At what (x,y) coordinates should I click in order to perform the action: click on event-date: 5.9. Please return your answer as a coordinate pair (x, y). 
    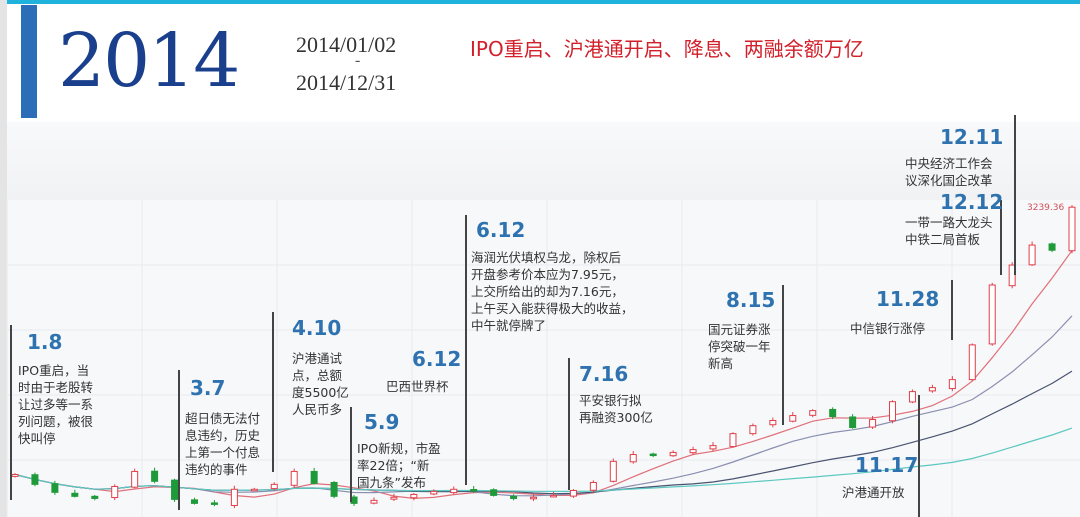
    Looking at the image, I should click on (382, 422).